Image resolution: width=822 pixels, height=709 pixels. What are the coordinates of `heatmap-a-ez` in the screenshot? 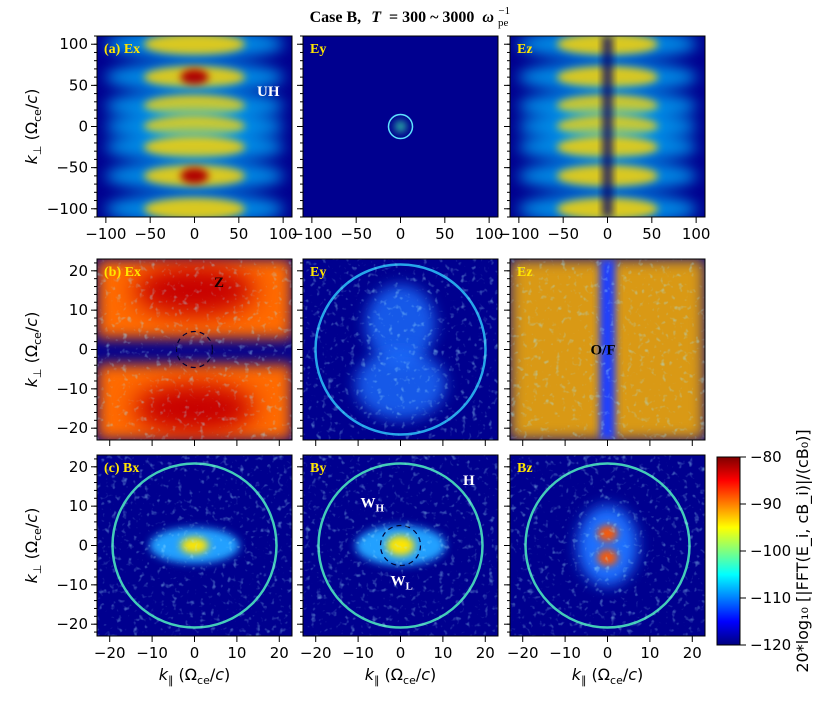 It's located at (607, 126).